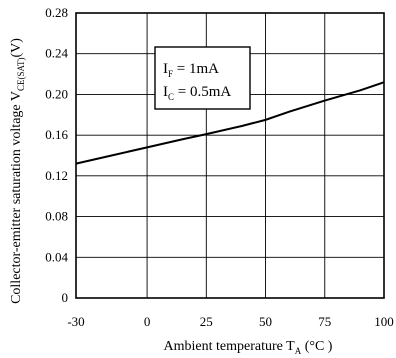 The height and width of the screenshot is (358, 396). I want to click on y-tick-label: 0.24, so click(56, 53).